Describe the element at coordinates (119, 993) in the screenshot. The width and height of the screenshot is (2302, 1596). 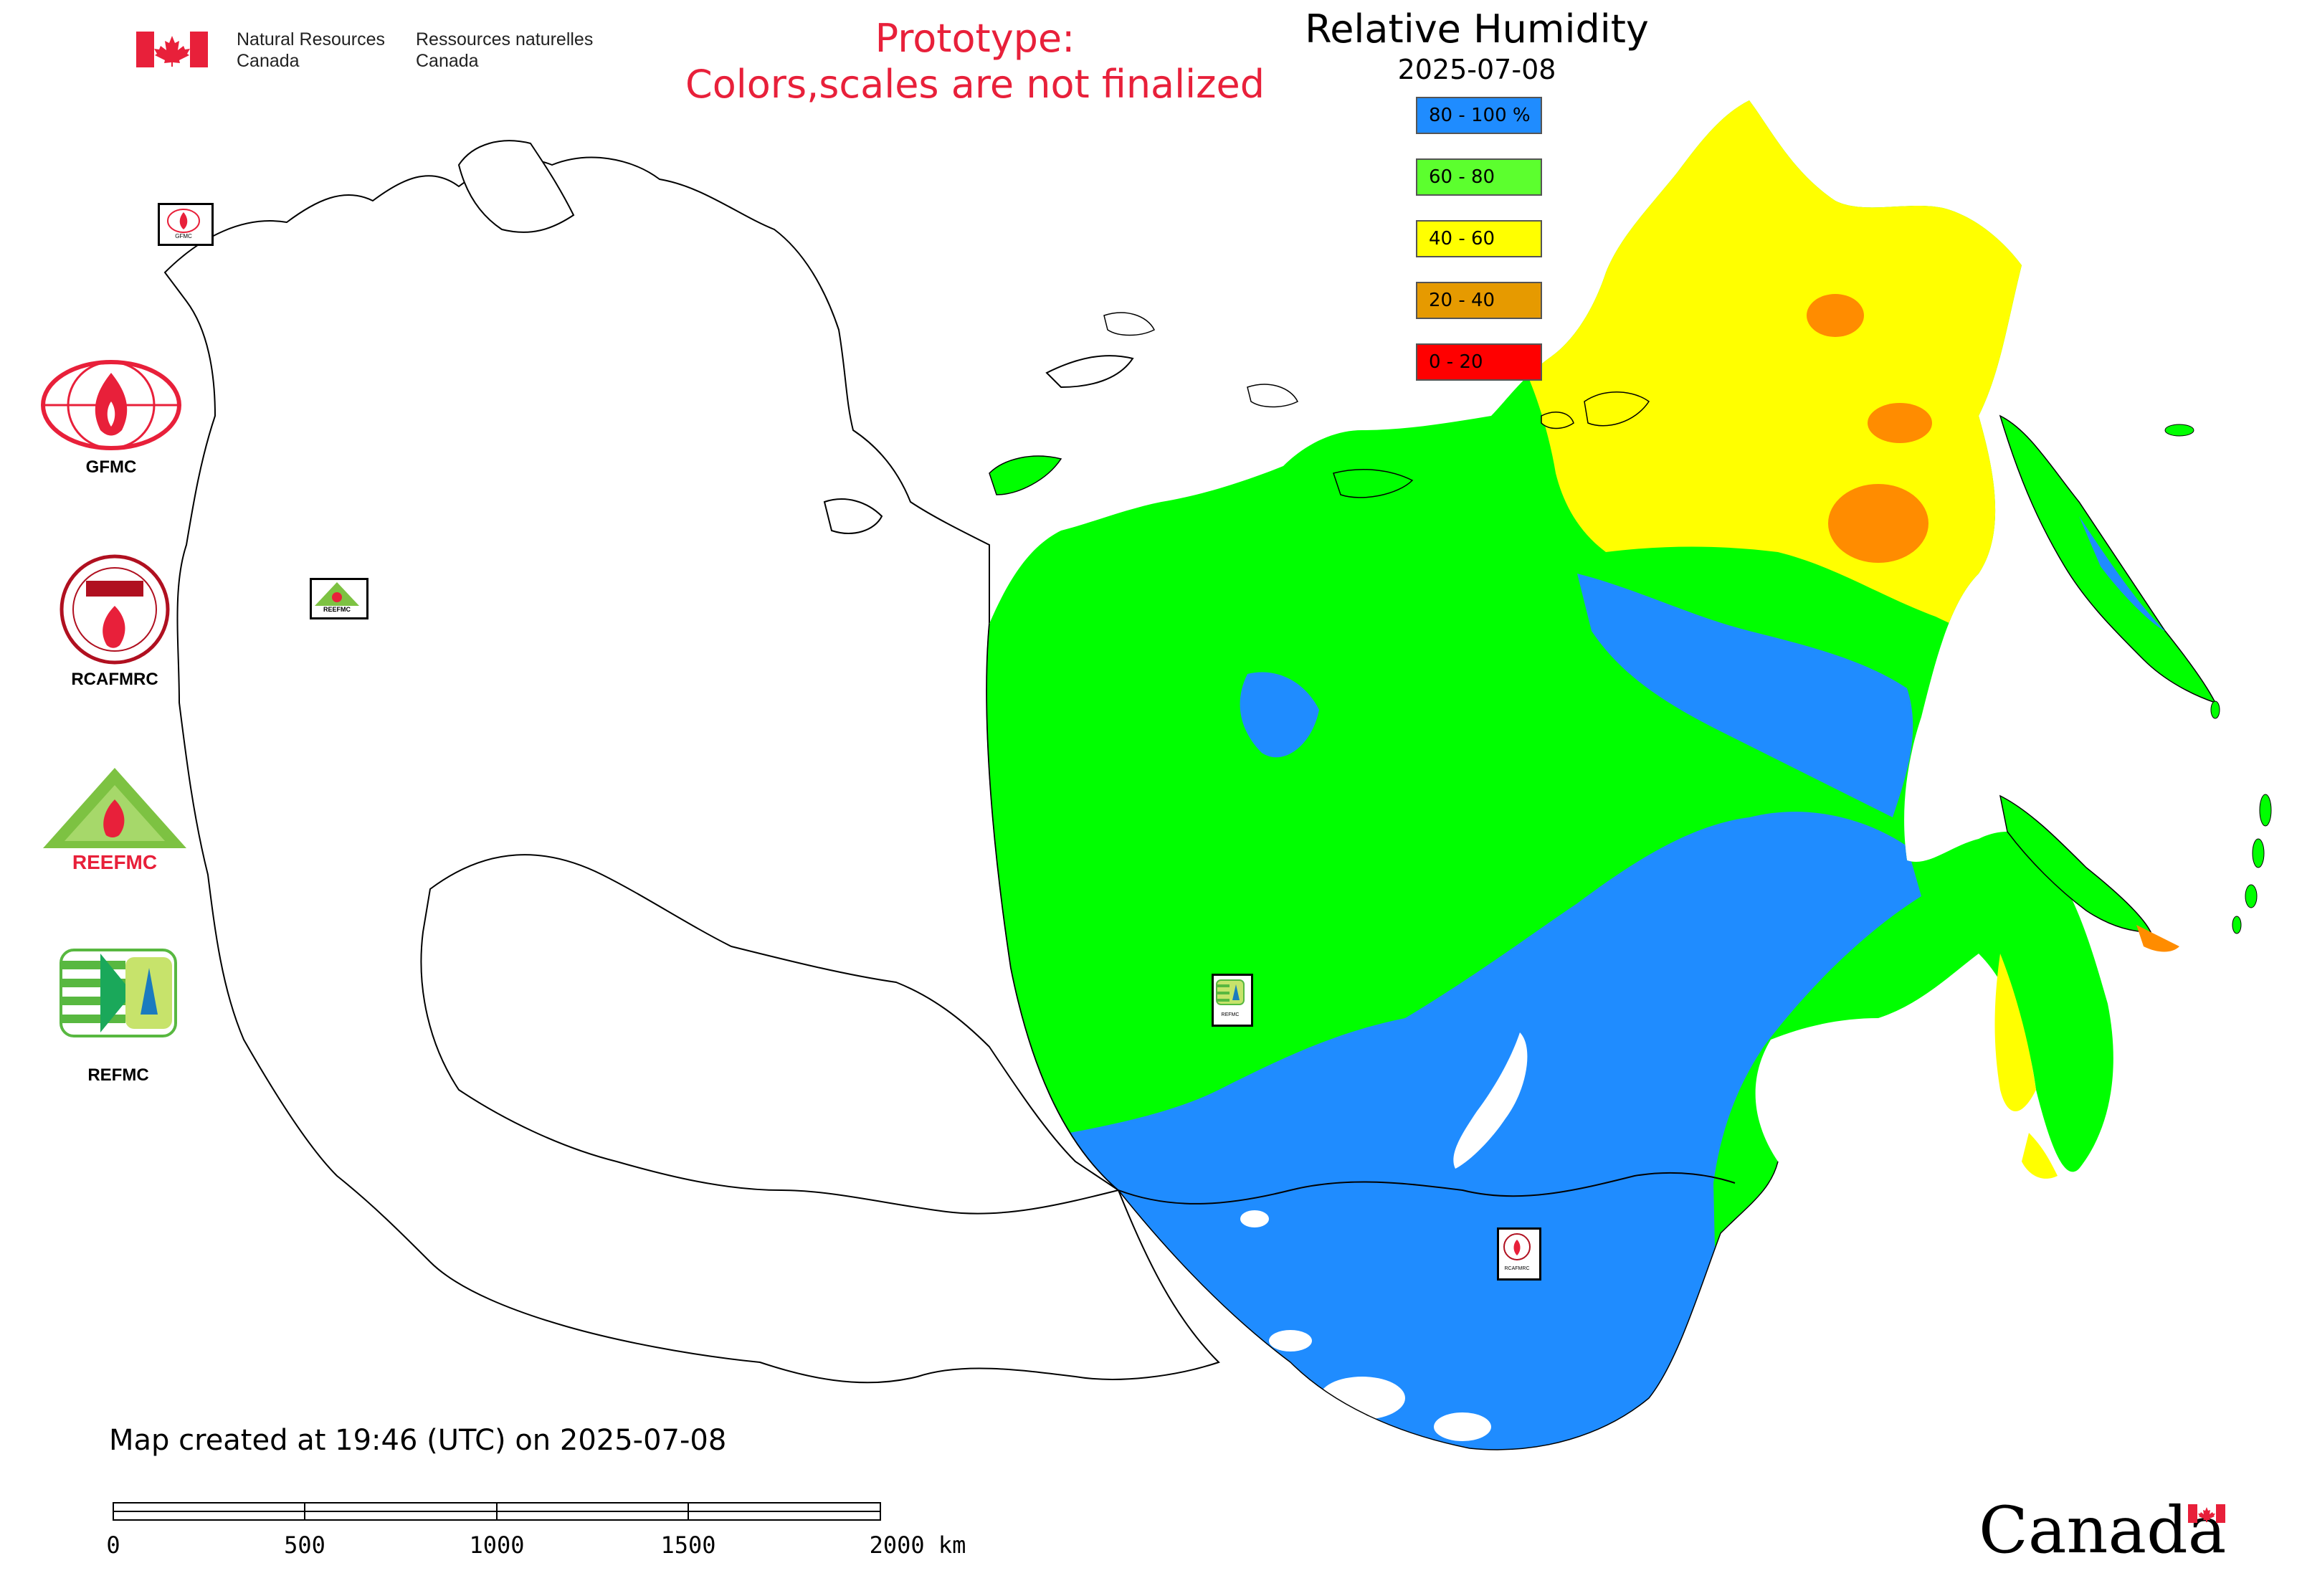
I see `refmc-logo-icon` at that location.